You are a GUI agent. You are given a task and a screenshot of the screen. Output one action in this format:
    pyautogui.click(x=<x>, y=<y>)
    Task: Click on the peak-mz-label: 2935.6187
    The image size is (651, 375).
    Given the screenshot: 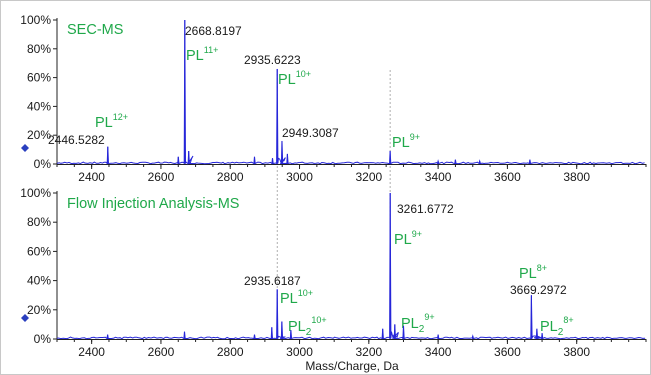 What is the action you would take?
    pyautogui.click(x=272, y=281)
    